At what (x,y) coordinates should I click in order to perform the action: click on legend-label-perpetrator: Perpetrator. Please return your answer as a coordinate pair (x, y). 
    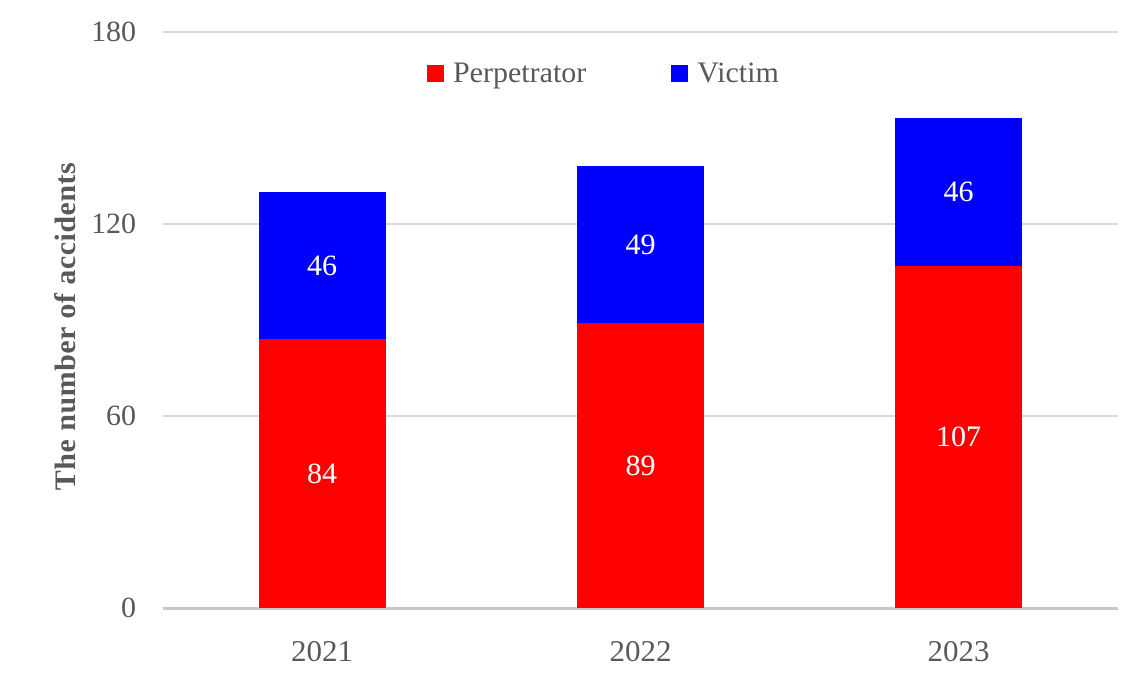
    Looking at the image, I should click on (520, 72).